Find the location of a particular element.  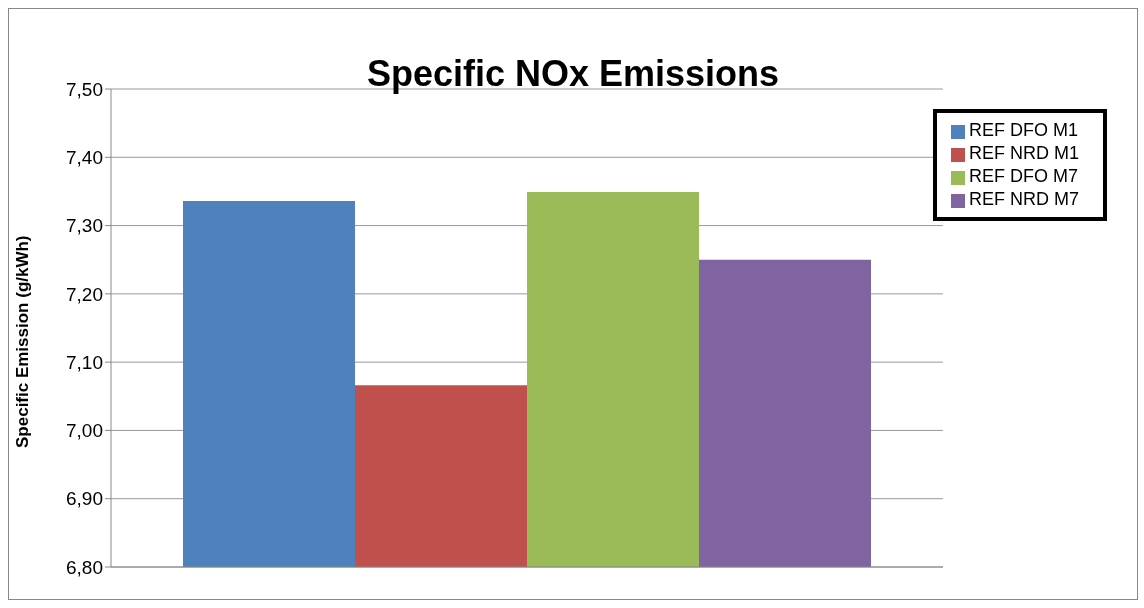

y-tick-label: 7,00 is located at coordinates (84, 431).